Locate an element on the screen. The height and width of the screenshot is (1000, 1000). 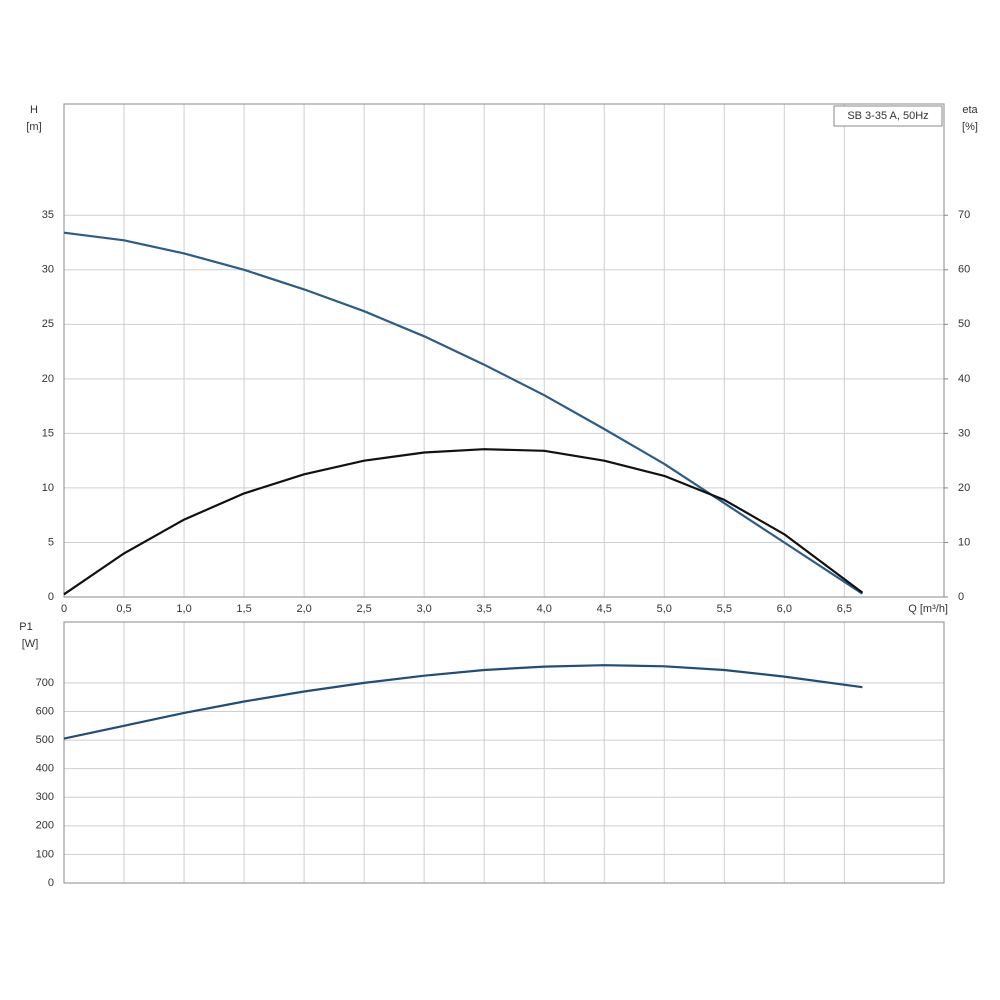
x-tick-label: 0 is located at coordinates (64, 609).